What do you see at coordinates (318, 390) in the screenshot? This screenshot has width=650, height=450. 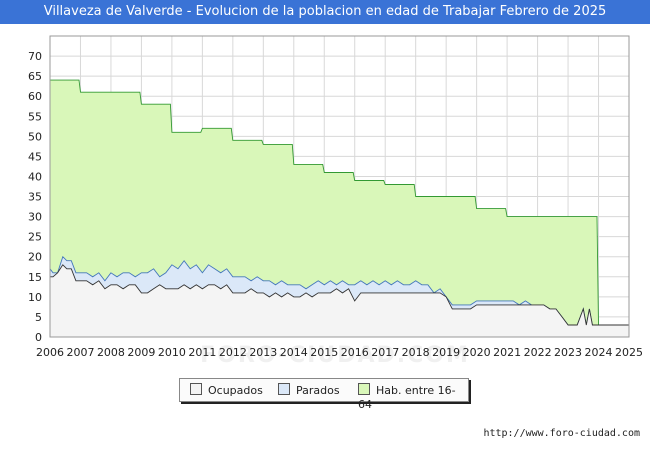 I see `legend-label-parados: Parados` at bounding box center [318, 390].